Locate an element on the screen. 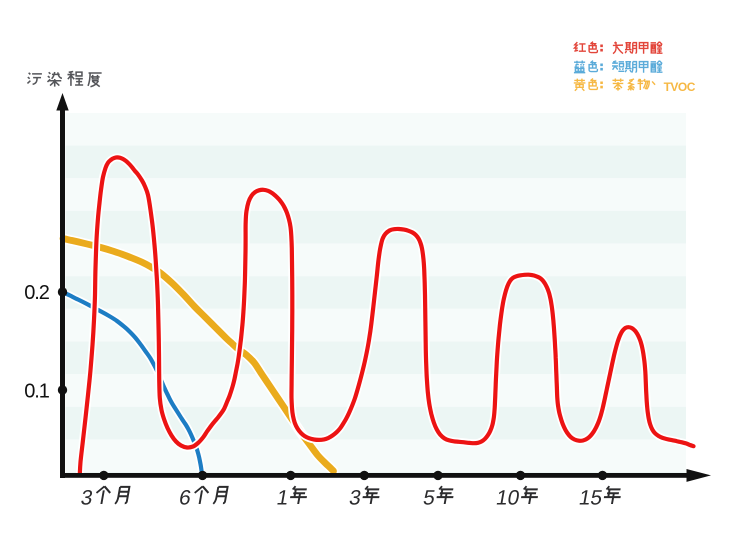 Image resolution: width=736 pixels, height=533 pixels. svg-text: 0.1 is located at coordinates (36, 392).